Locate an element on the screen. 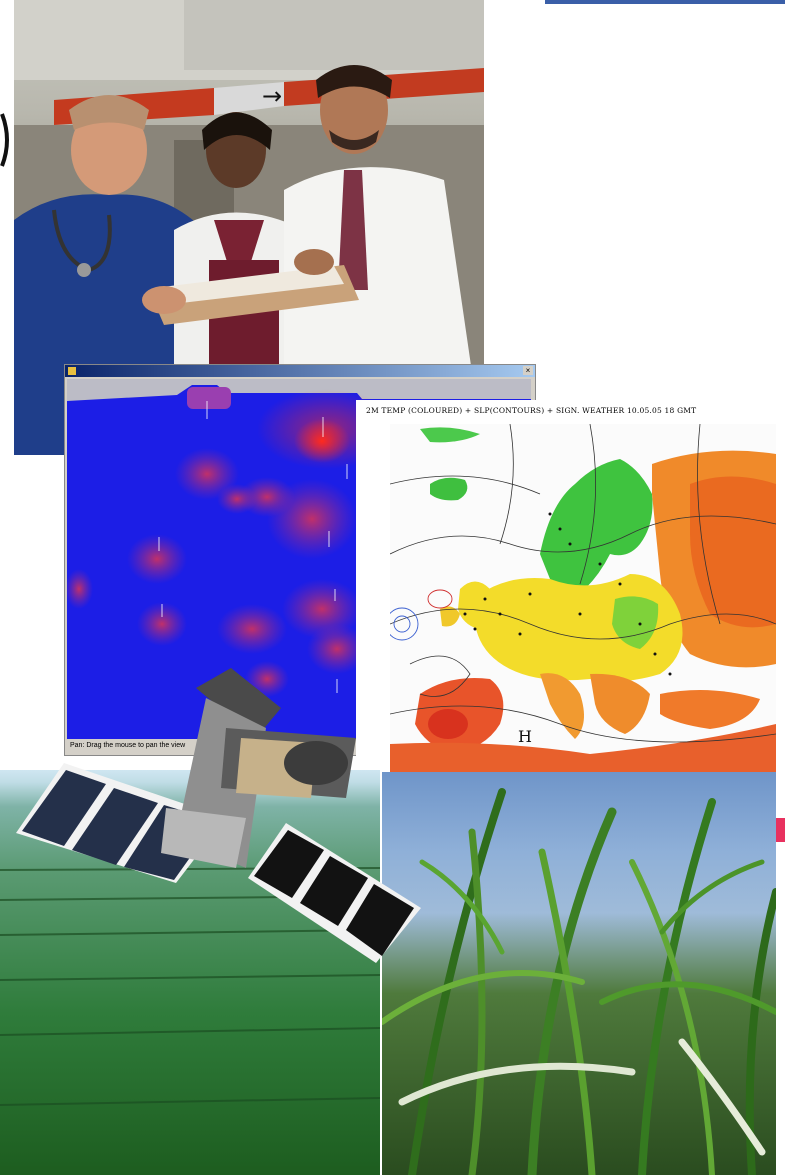 The height and width of the screenshot is (1175, 785). cropped-bracket-glyph is located at coordinates (4, 140).